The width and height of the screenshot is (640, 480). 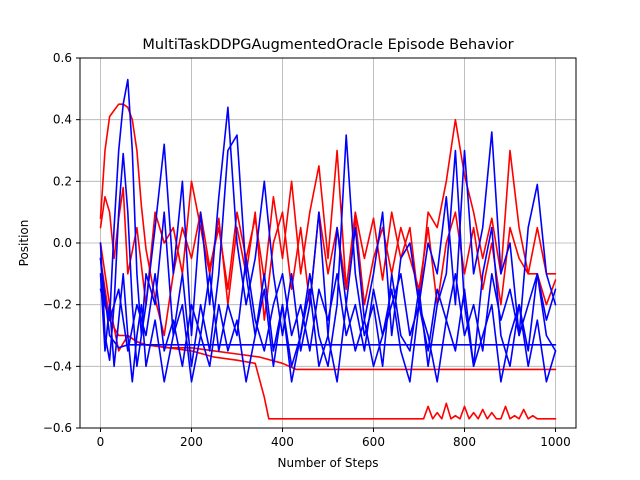 I want to click on x-tick-label: 800, so click(x=464, y=442).